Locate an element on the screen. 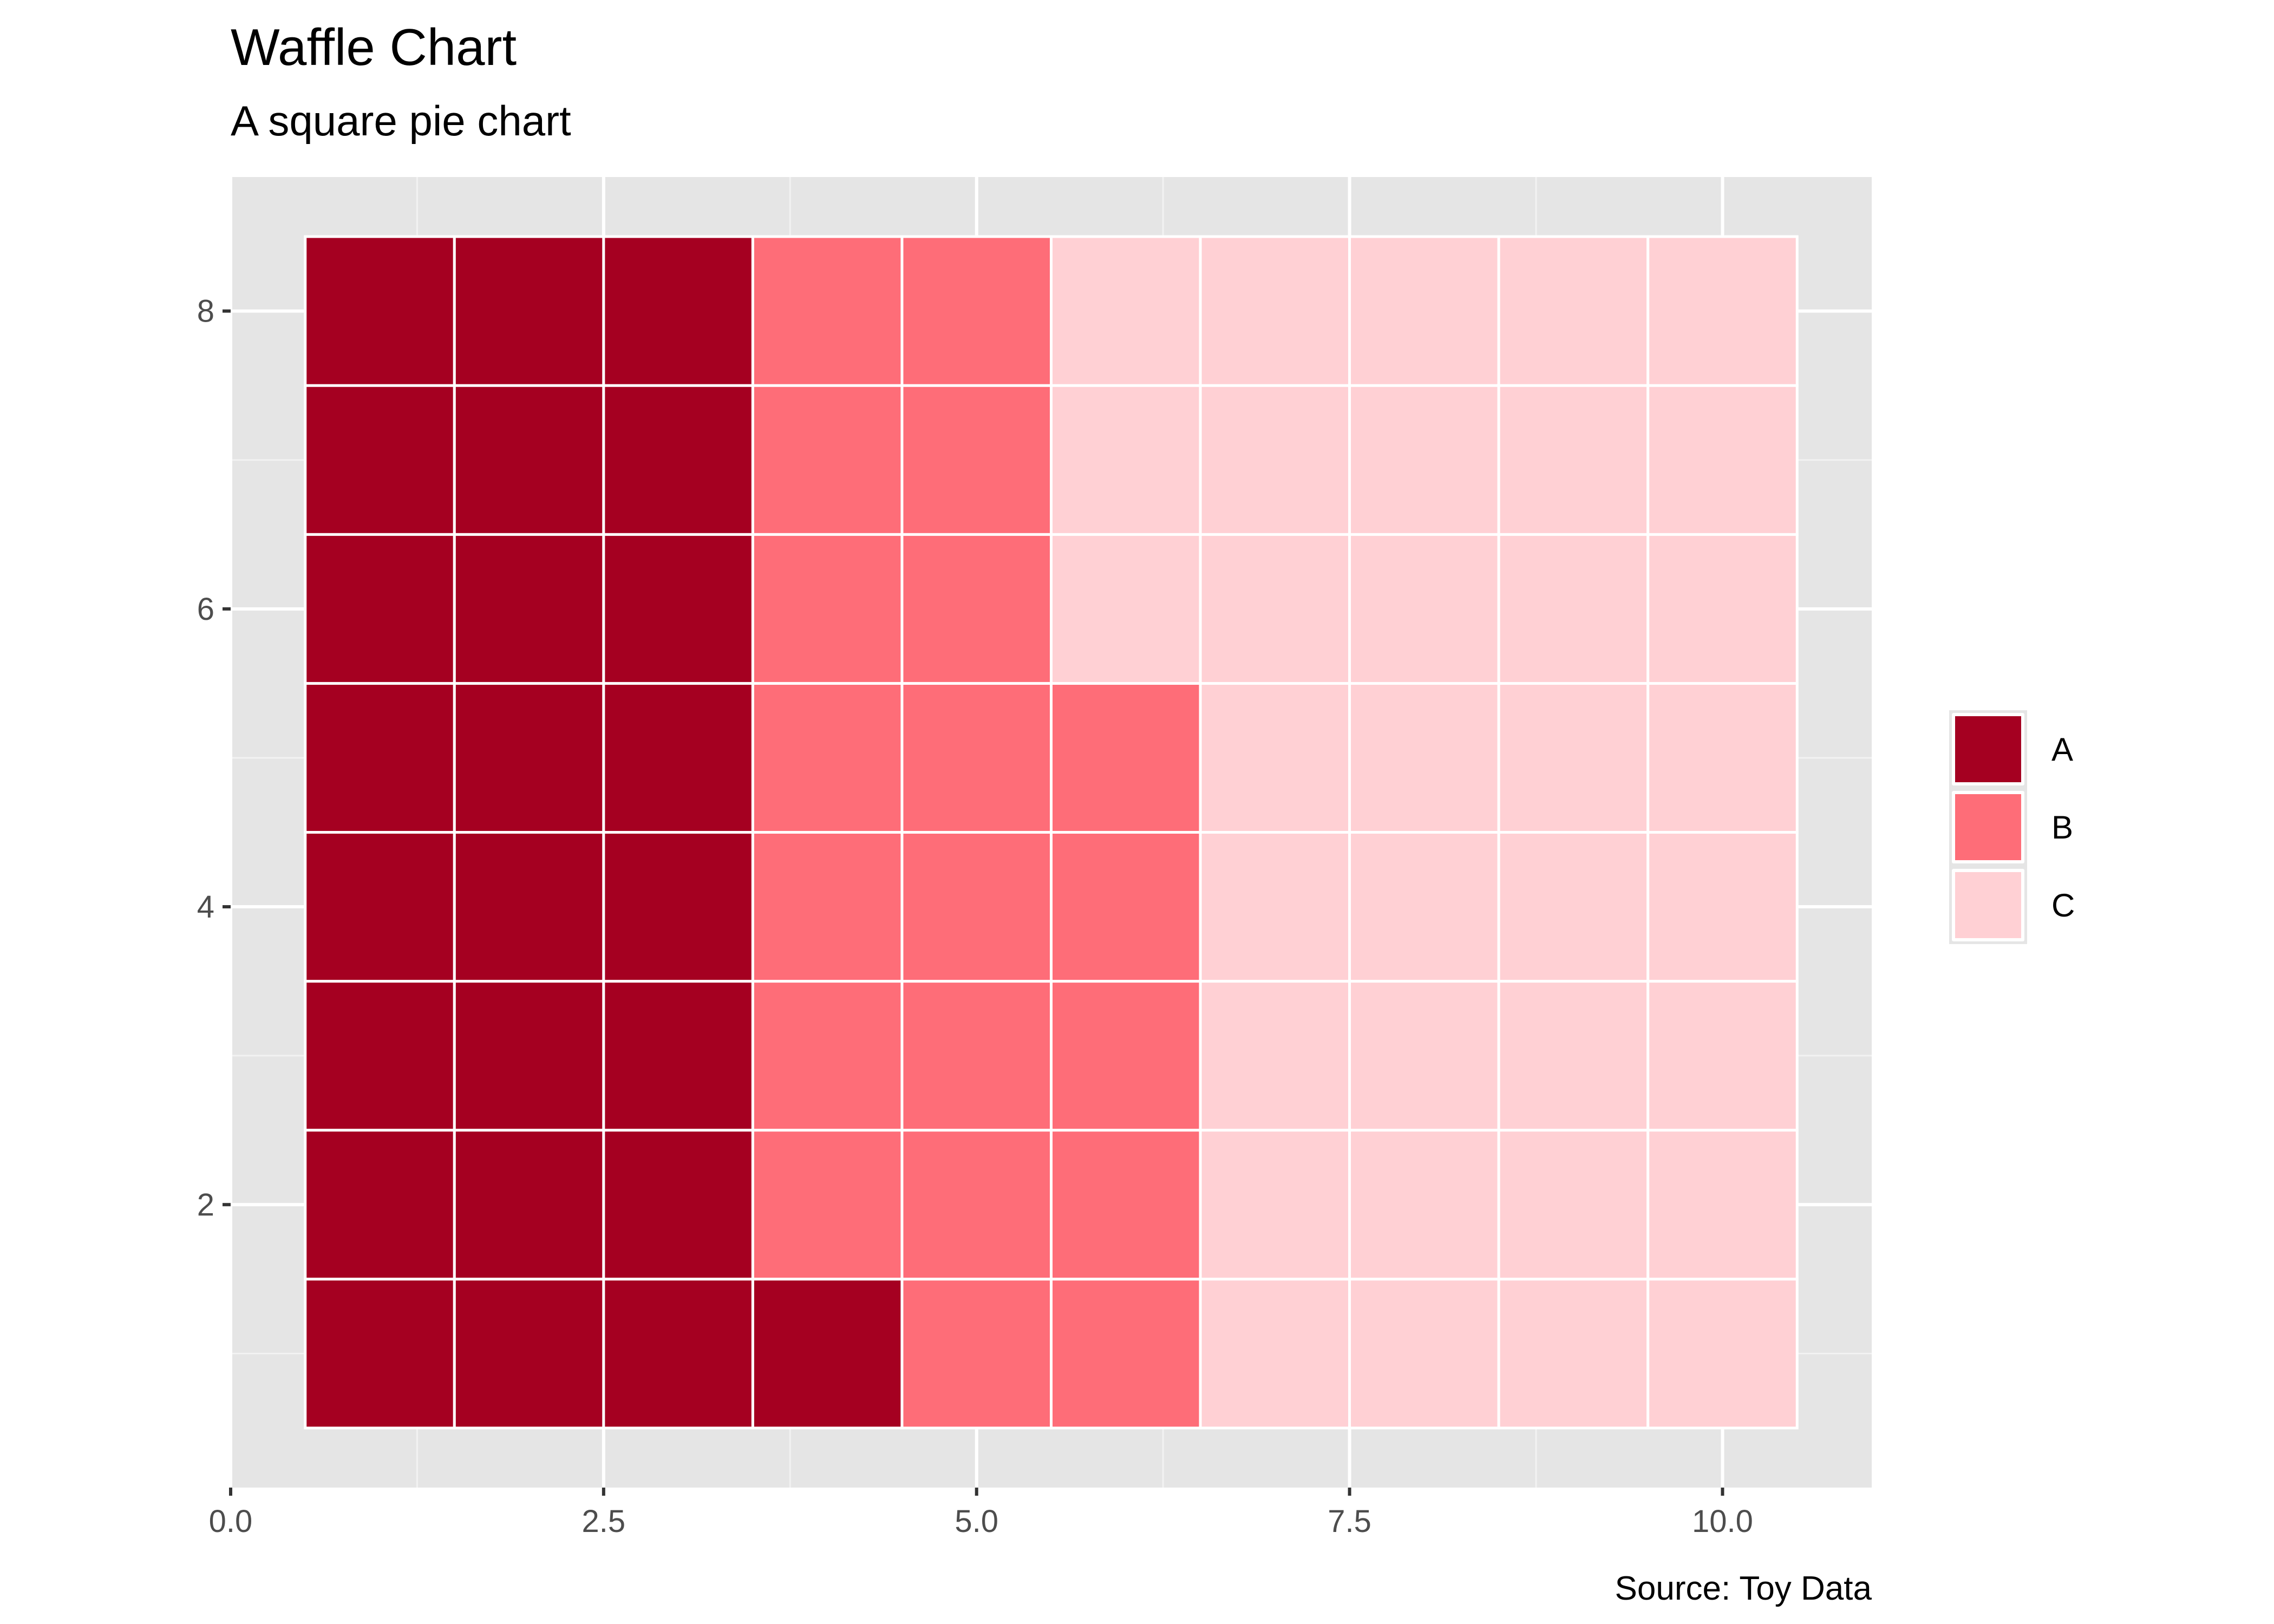 Image resolution: width=2274 pixels, height=1624 pixels. y-tick-label: 4 is located at coordinates (206, 907).